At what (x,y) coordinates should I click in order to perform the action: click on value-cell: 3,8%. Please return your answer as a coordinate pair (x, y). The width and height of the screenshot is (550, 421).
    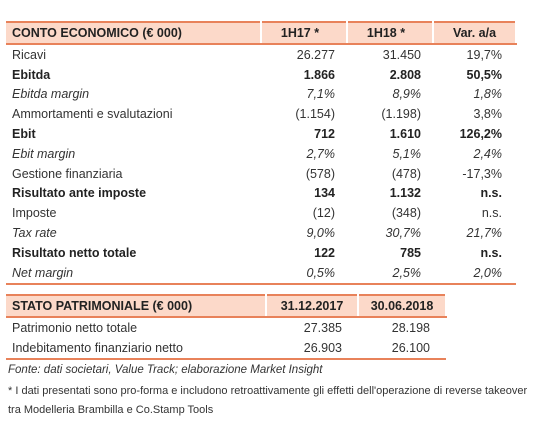
    Looking at the image, I should click on (488, 114).